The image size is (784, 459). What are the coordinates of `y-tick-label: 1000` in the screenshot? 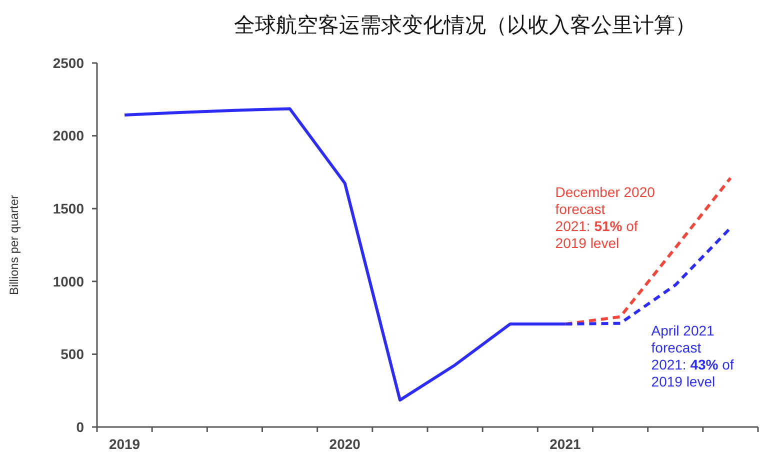 It's located at (68, 281).